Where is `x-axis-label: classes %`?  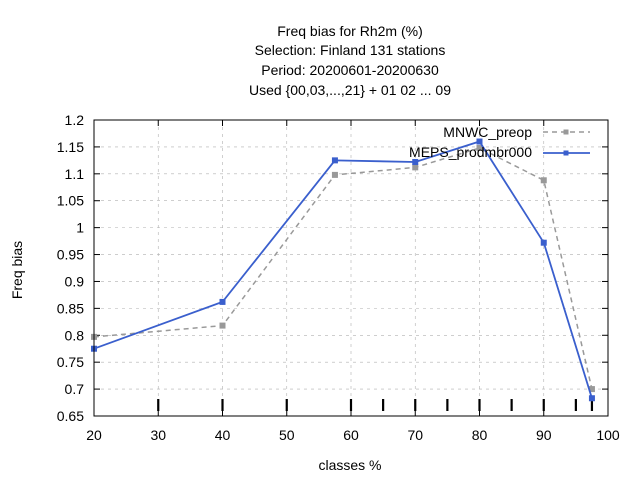
x-axis-label: classes % is located at coordinates (349, 465).